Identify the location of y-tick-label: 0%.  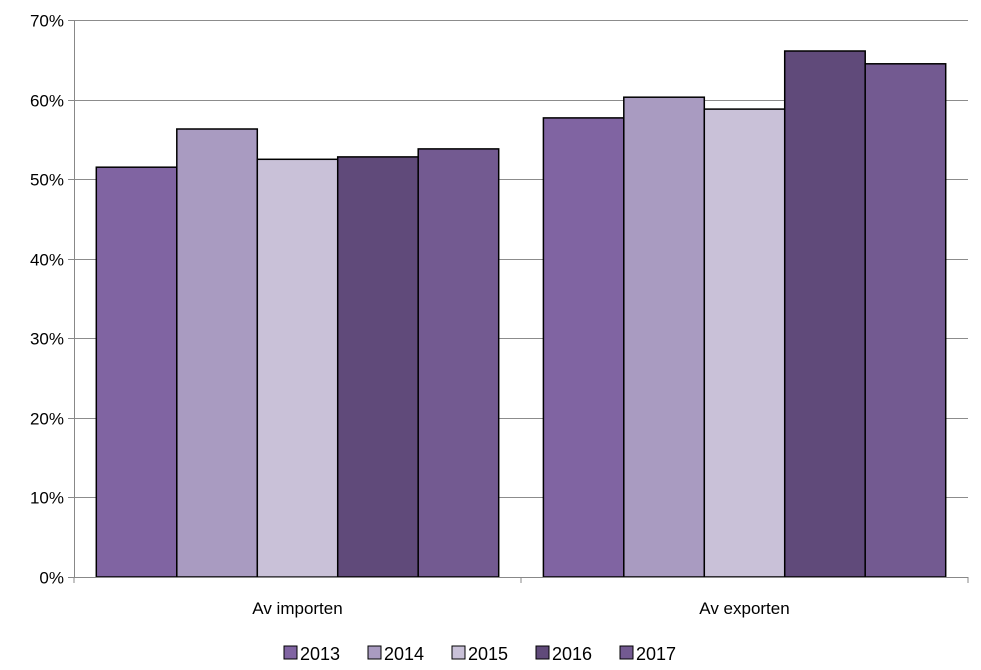
(51, 578).